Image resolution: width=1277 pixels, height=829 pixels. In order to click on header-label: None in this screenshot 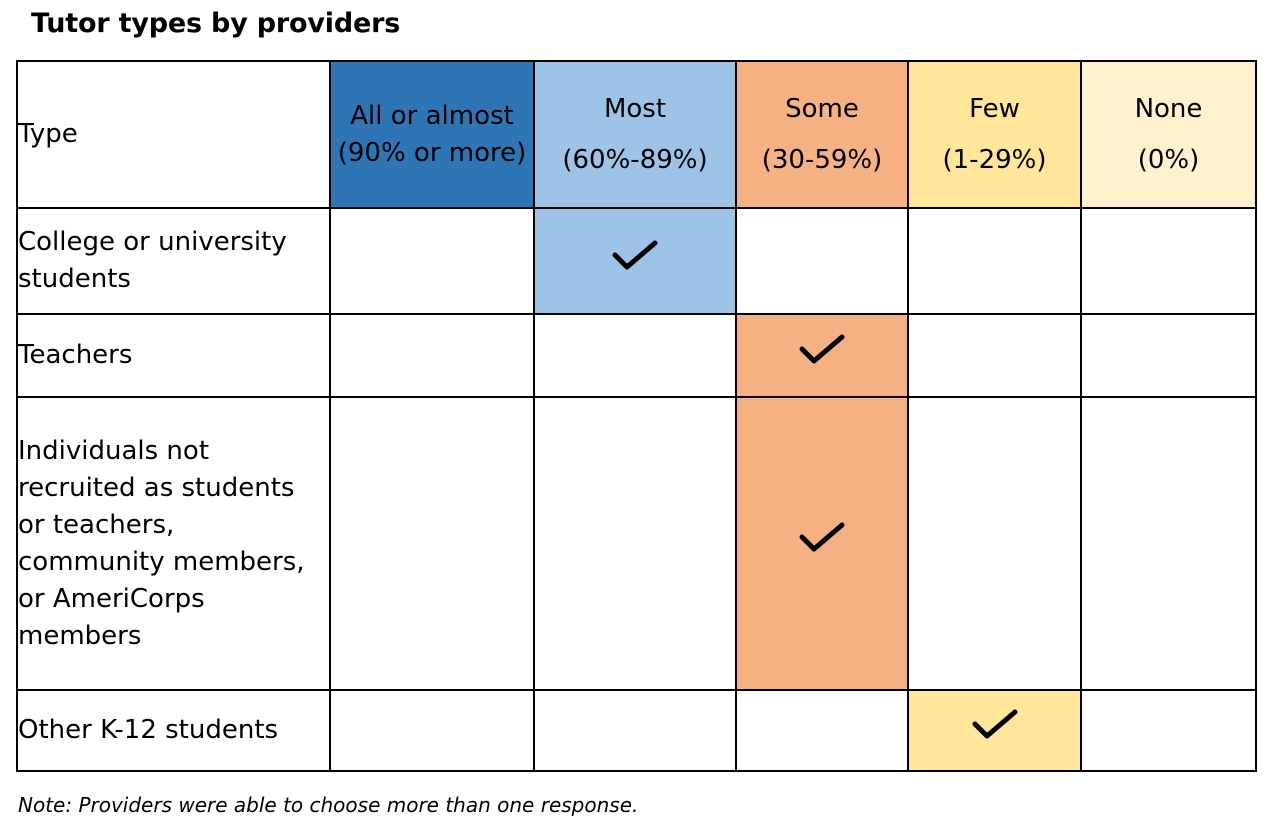, I will do `click(1168, 108)`.